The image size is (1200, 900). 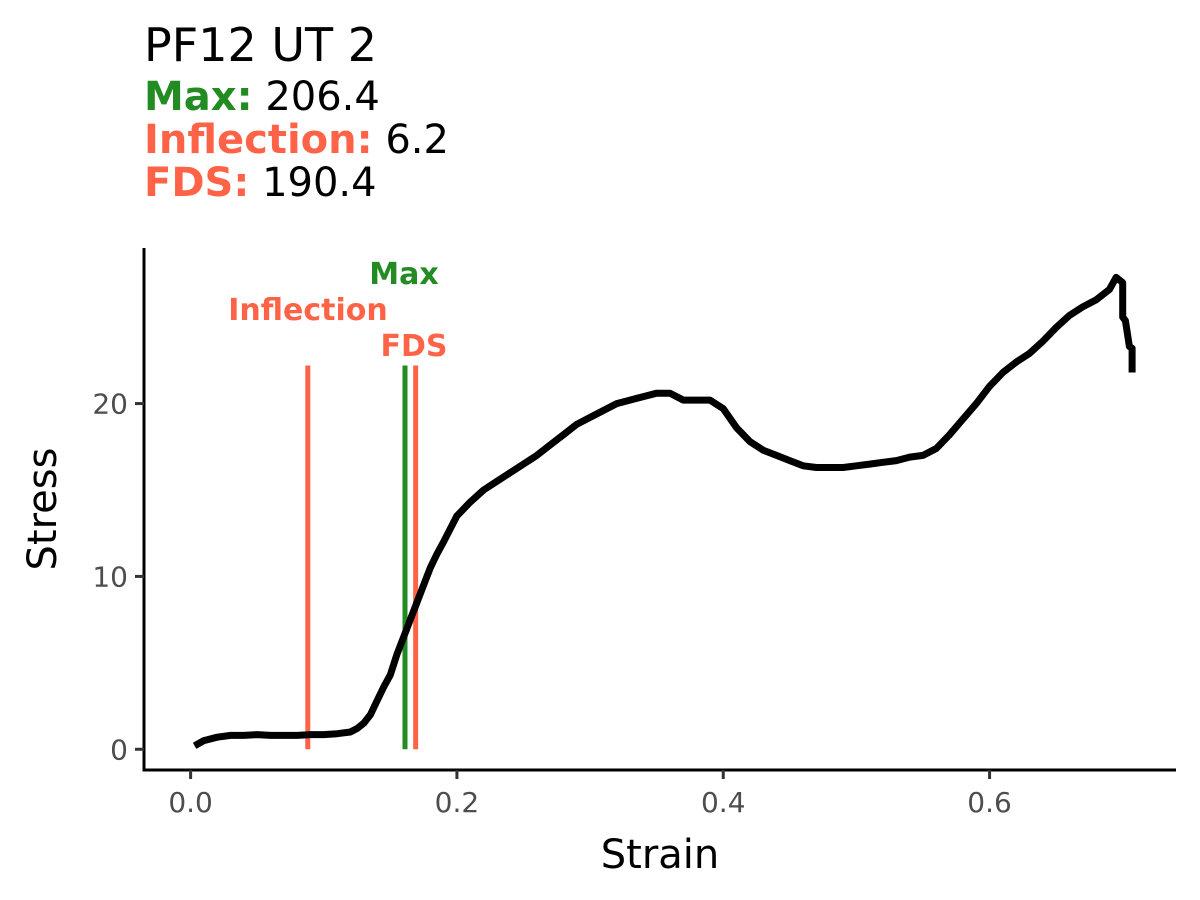 I want to click on metric-max: Max: 206.4, so click(x=296, y=97).